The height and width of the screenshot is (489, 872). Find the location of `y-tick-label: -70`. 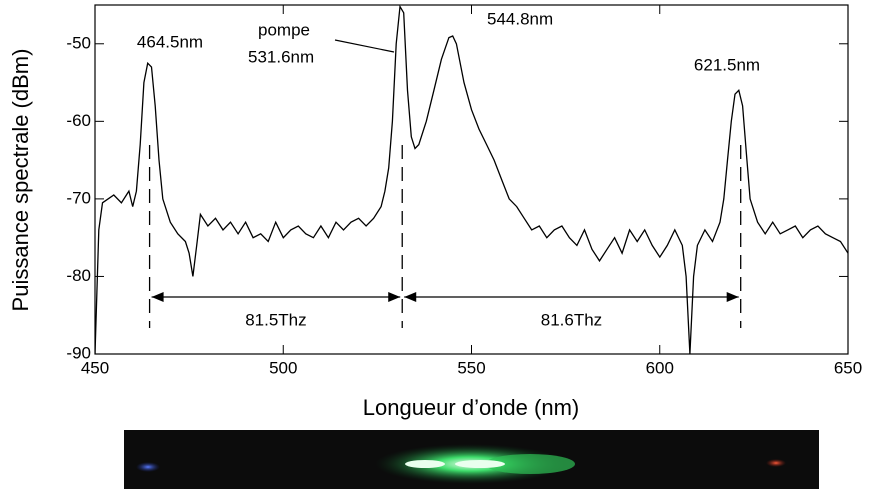

y-tick-label: -70 is located at coordinates (78, 197).